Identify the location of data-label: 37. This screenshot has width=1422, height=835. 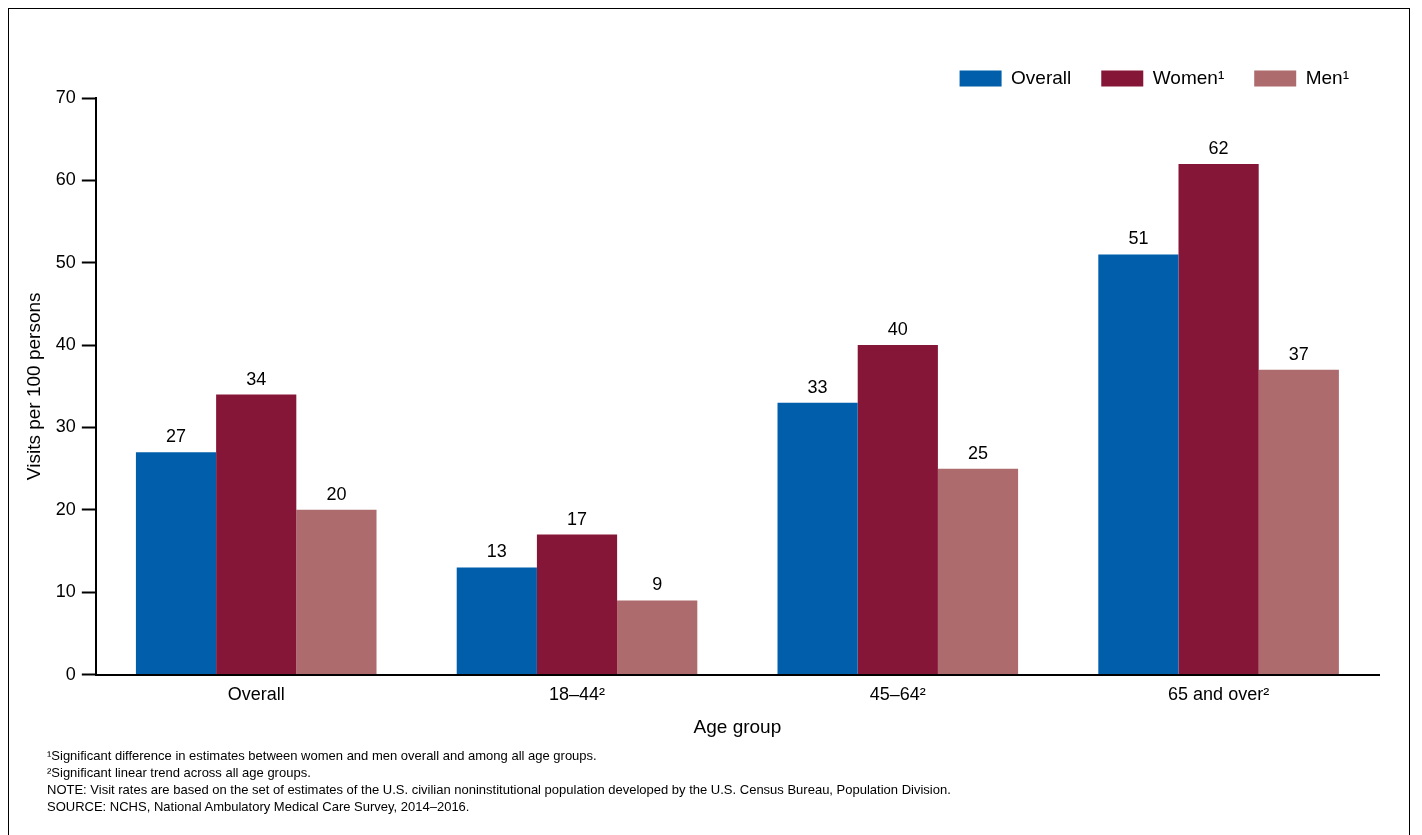
(1298, 353).